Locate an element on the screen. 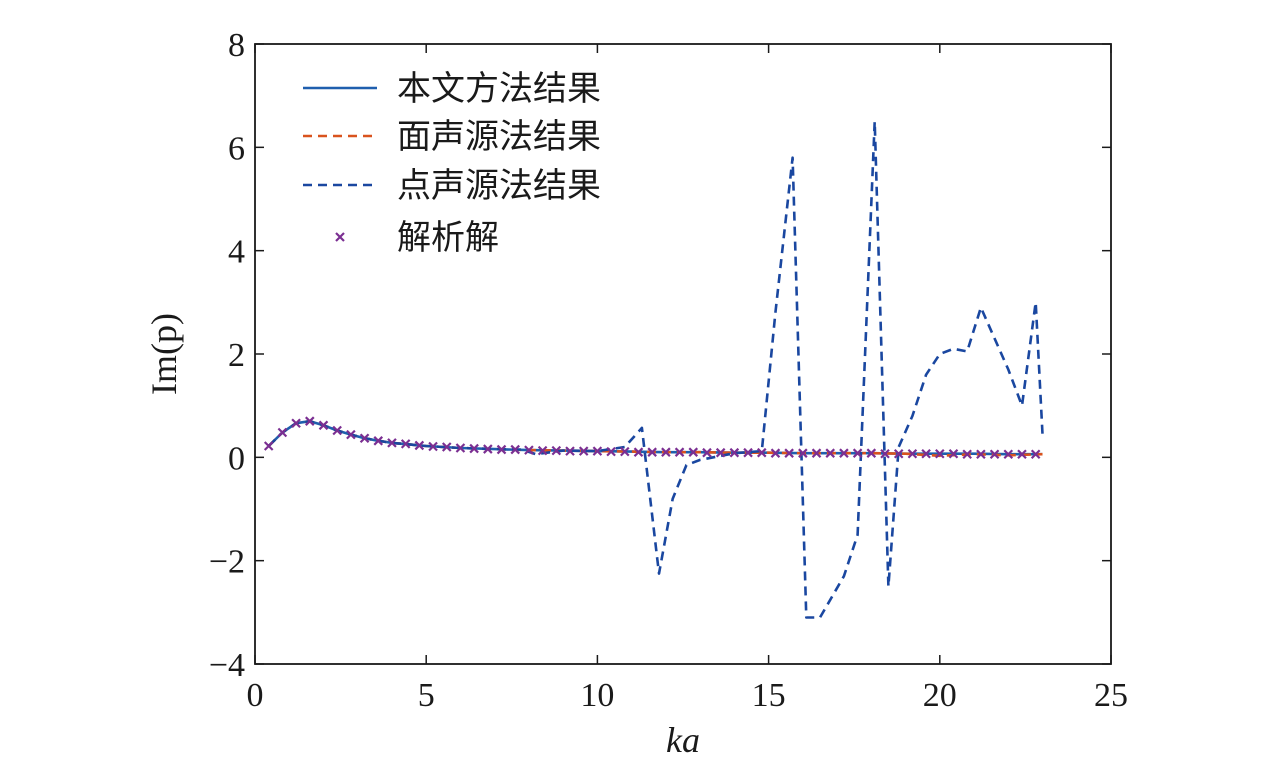 This screenshot has width=1276, height=769. legend-label: 本文方法结果 is located at coordinates (499, 89).